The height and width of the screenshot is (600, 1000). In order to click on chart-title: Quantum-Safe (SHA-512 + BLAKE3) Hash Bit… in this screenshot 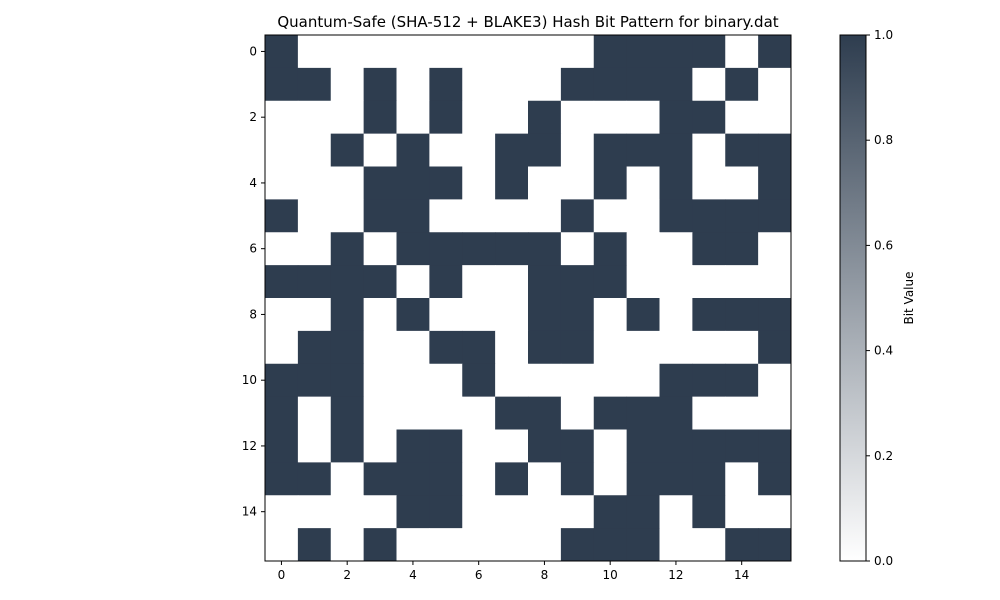, I will do `click(527, 22)`.